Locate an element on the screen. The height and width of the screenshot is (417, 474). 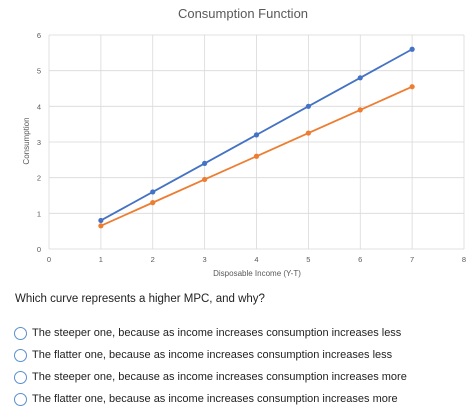
x-tick-label: 3 is located at coordinates (205, 259).